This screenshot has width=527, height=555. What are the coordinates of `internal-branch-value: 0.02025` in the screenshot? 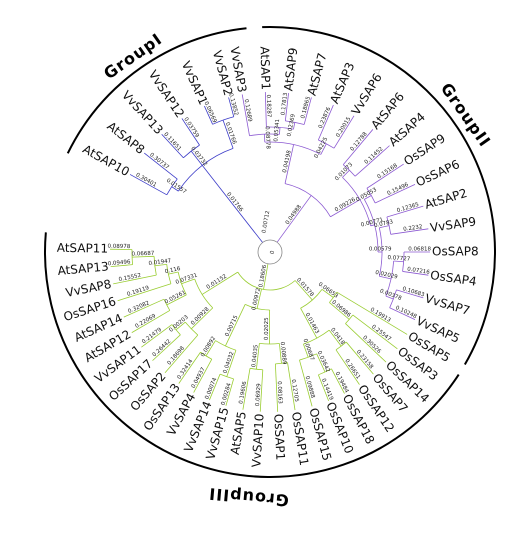 It's located at (267, 328).